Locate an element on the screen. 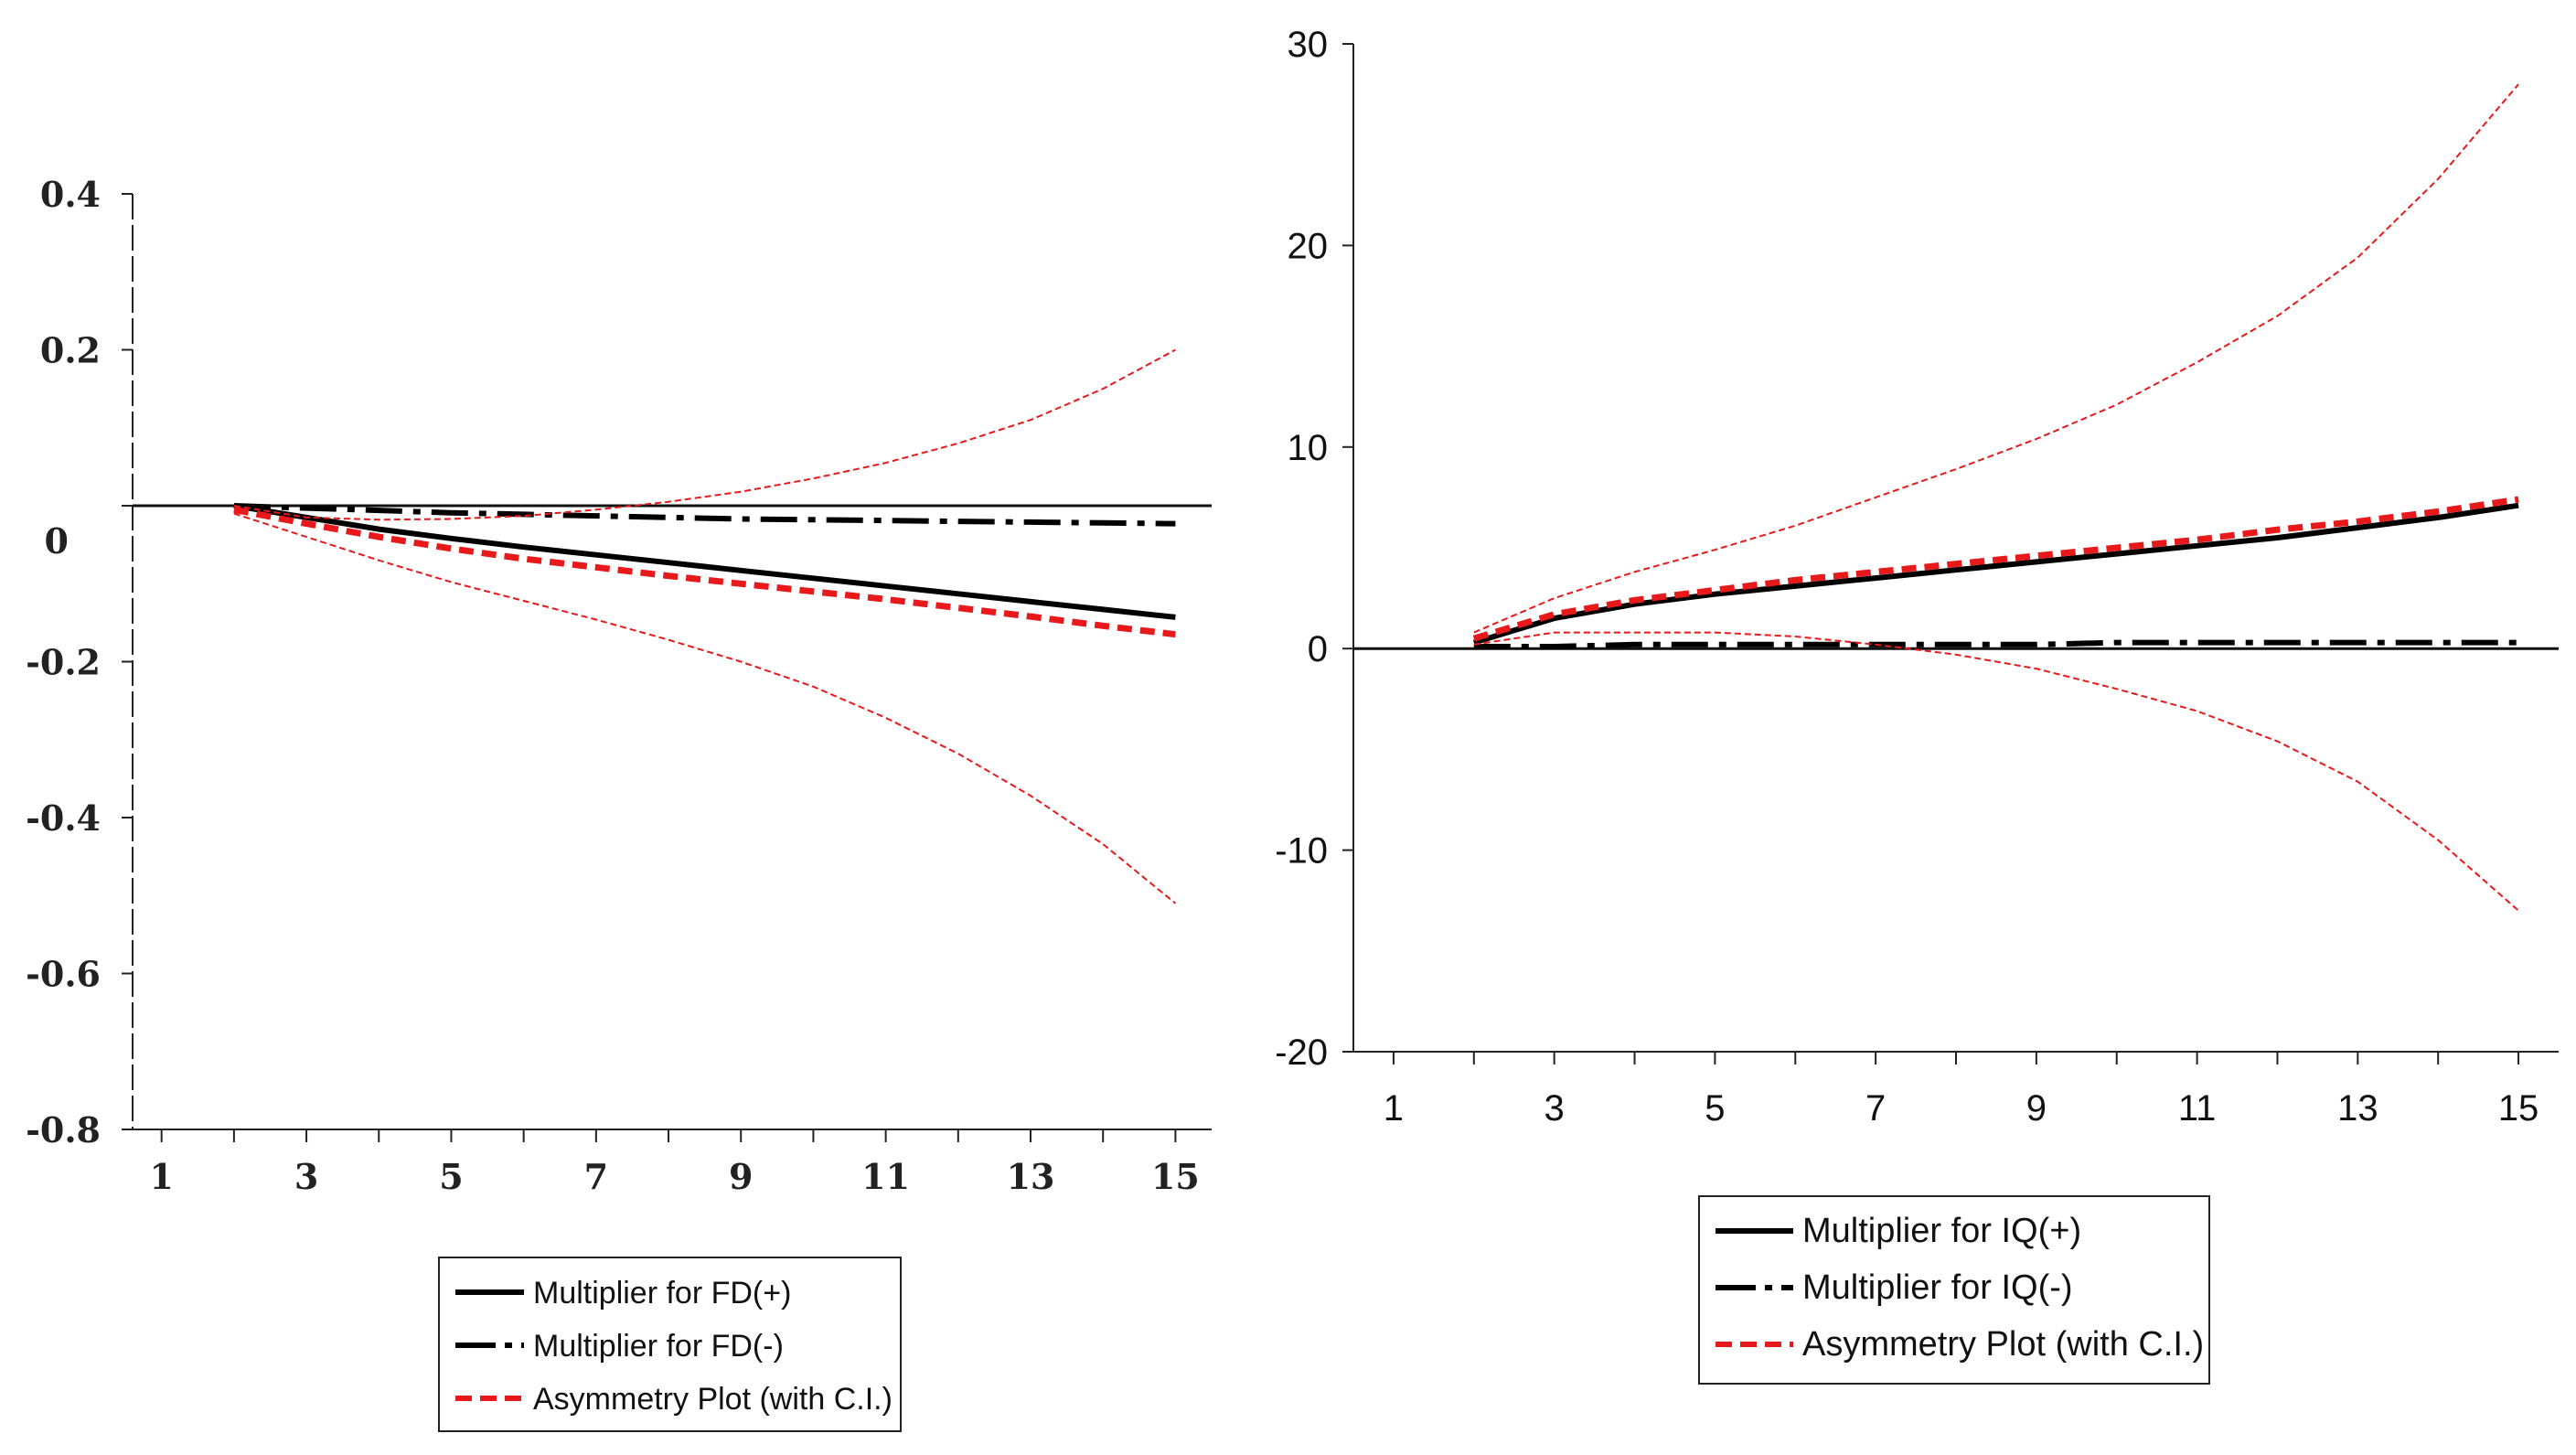 This screenshot has height=1455, width=2576. right-series-lower-c-i is located at coordinates (1996, 771).